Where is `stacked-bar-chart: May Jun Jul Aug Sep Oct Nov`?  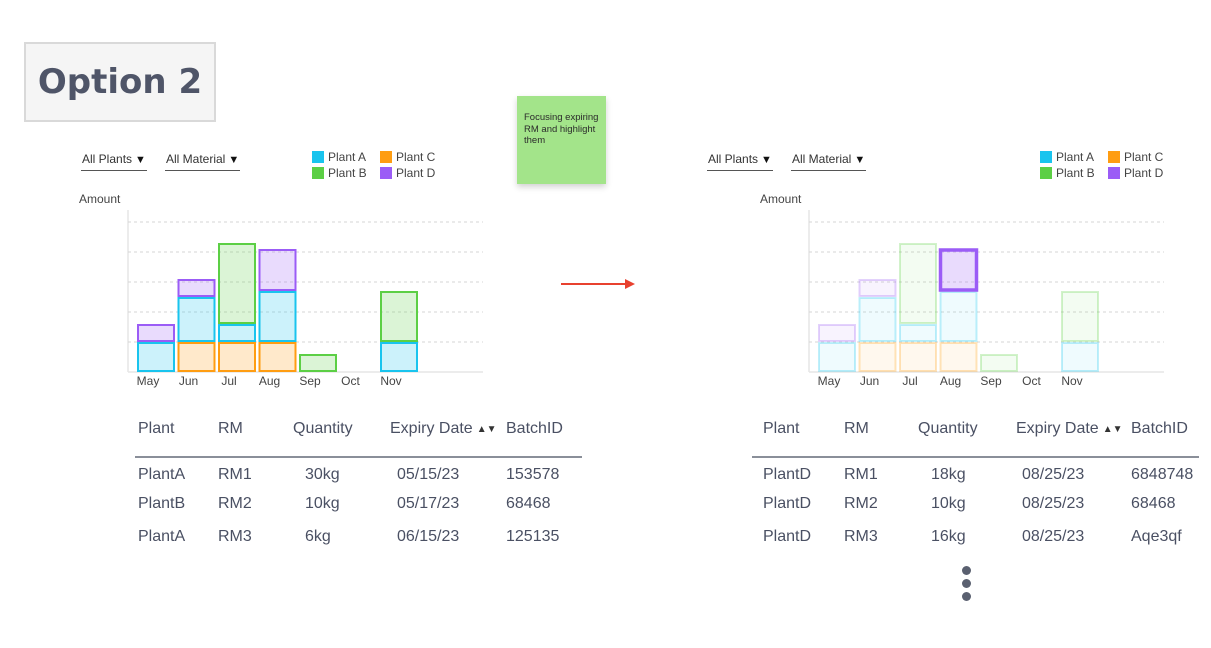 stacked-bar-chart: May Jun Jul Aug Sep Oct Nov is located at coordinates (305, 299).